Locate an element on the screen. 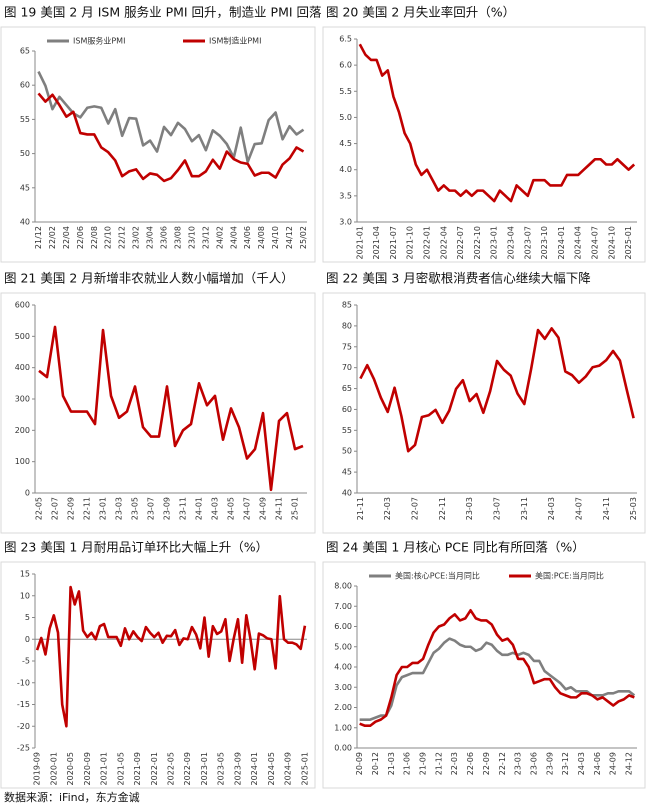 This screenshot has height=808, width=646. y-tick-label: 3.0 is located at coordinates (345, 222).